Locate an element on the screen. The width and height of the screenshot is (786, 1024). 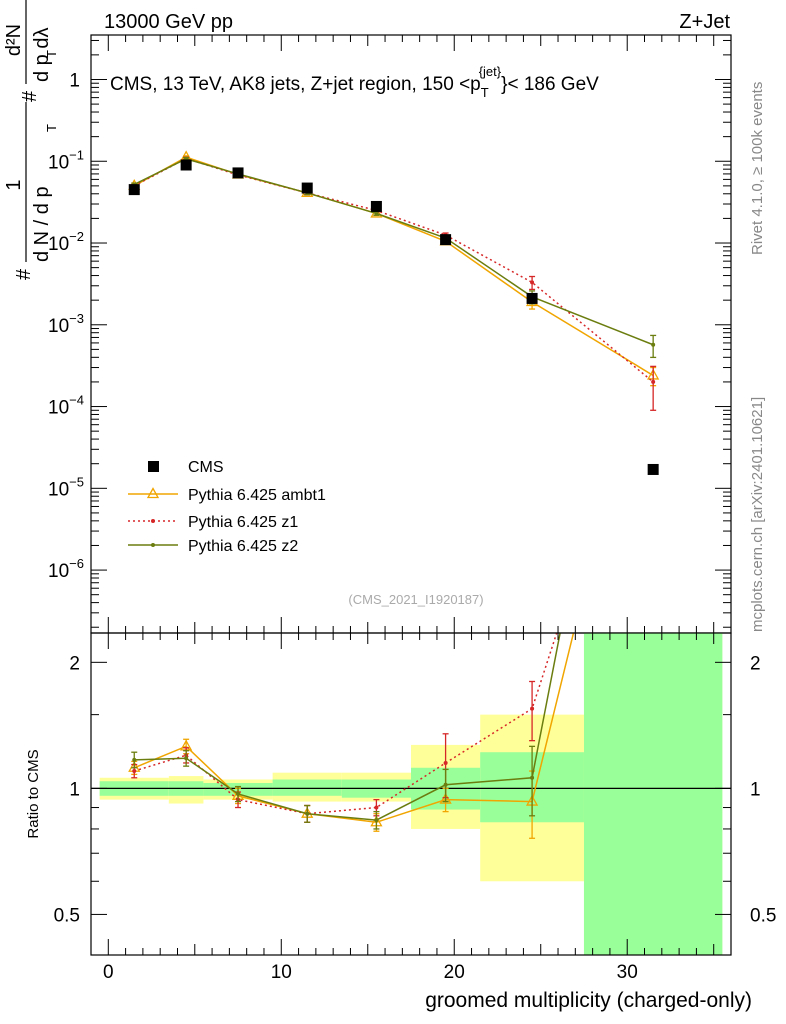
x-tick-label-0: 0 is located at coordinates (108, 972).